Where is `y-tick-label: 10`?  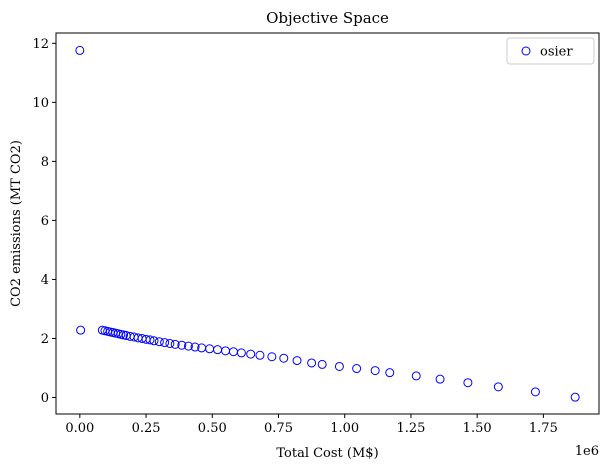 y-tick-label: 10 is located at coordinates (40, 103).